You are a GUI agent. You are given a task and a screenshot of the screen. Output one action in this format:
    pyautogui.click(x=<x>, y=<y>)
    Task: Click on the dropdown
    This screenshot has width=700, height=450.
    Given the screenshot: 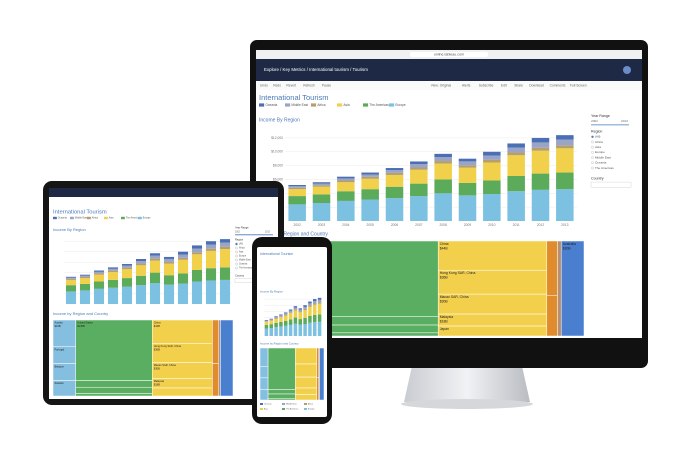 What is the action you would take?
    pyautogui.click(x=611, y=184)
    